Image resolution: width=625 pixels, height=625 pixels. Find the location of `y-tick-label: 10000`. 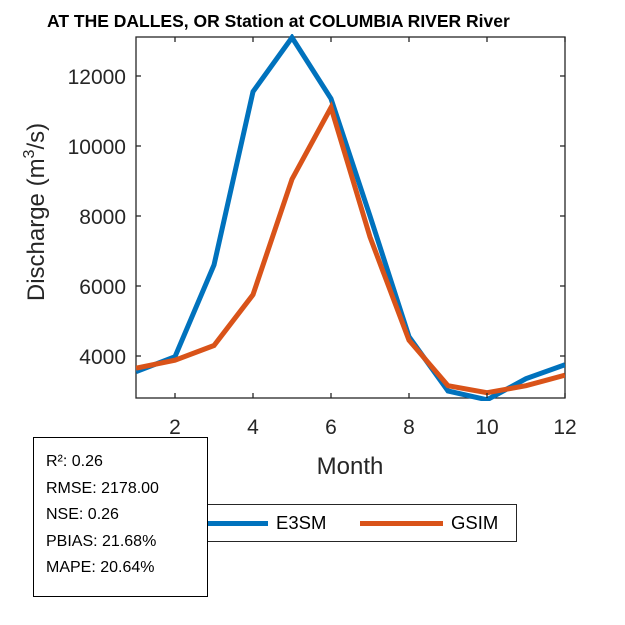

y-tick-label: 10000 is located at coordinates (97, 147).